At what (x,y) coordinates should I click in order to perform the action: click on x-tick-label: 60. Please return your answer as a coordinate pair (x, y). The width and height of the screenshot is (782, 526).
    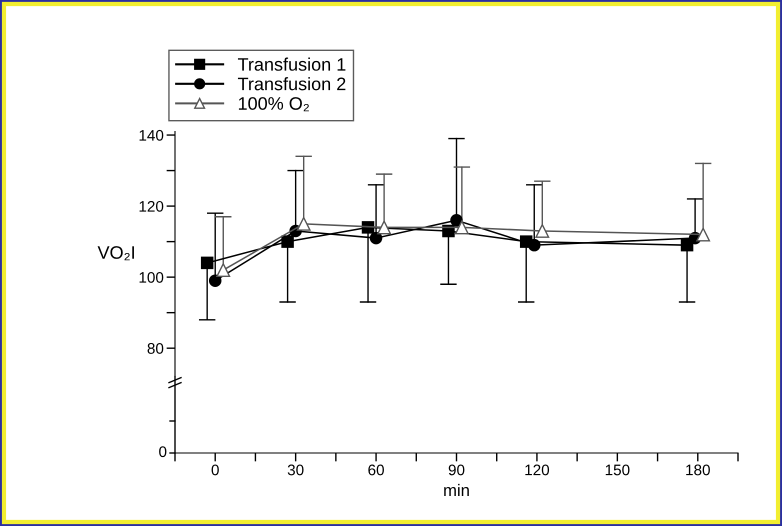
    Looking at the image, I should click on (376, 470).